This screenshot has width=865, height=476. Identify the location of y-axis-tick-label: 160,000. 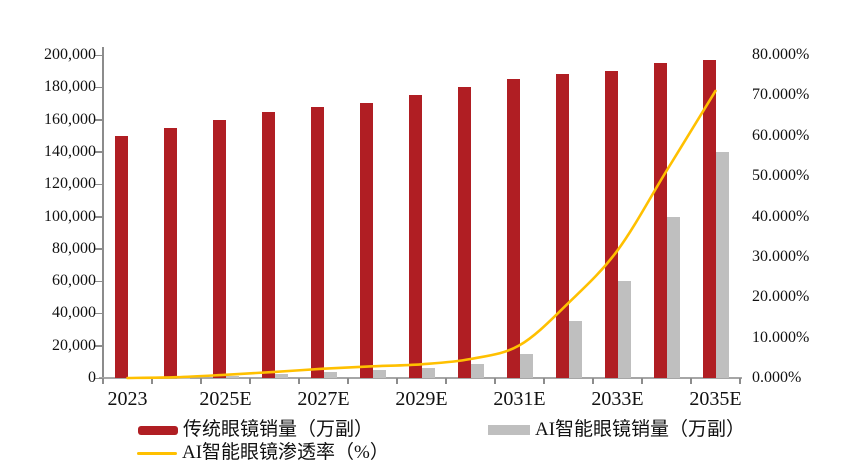
(70, 119).